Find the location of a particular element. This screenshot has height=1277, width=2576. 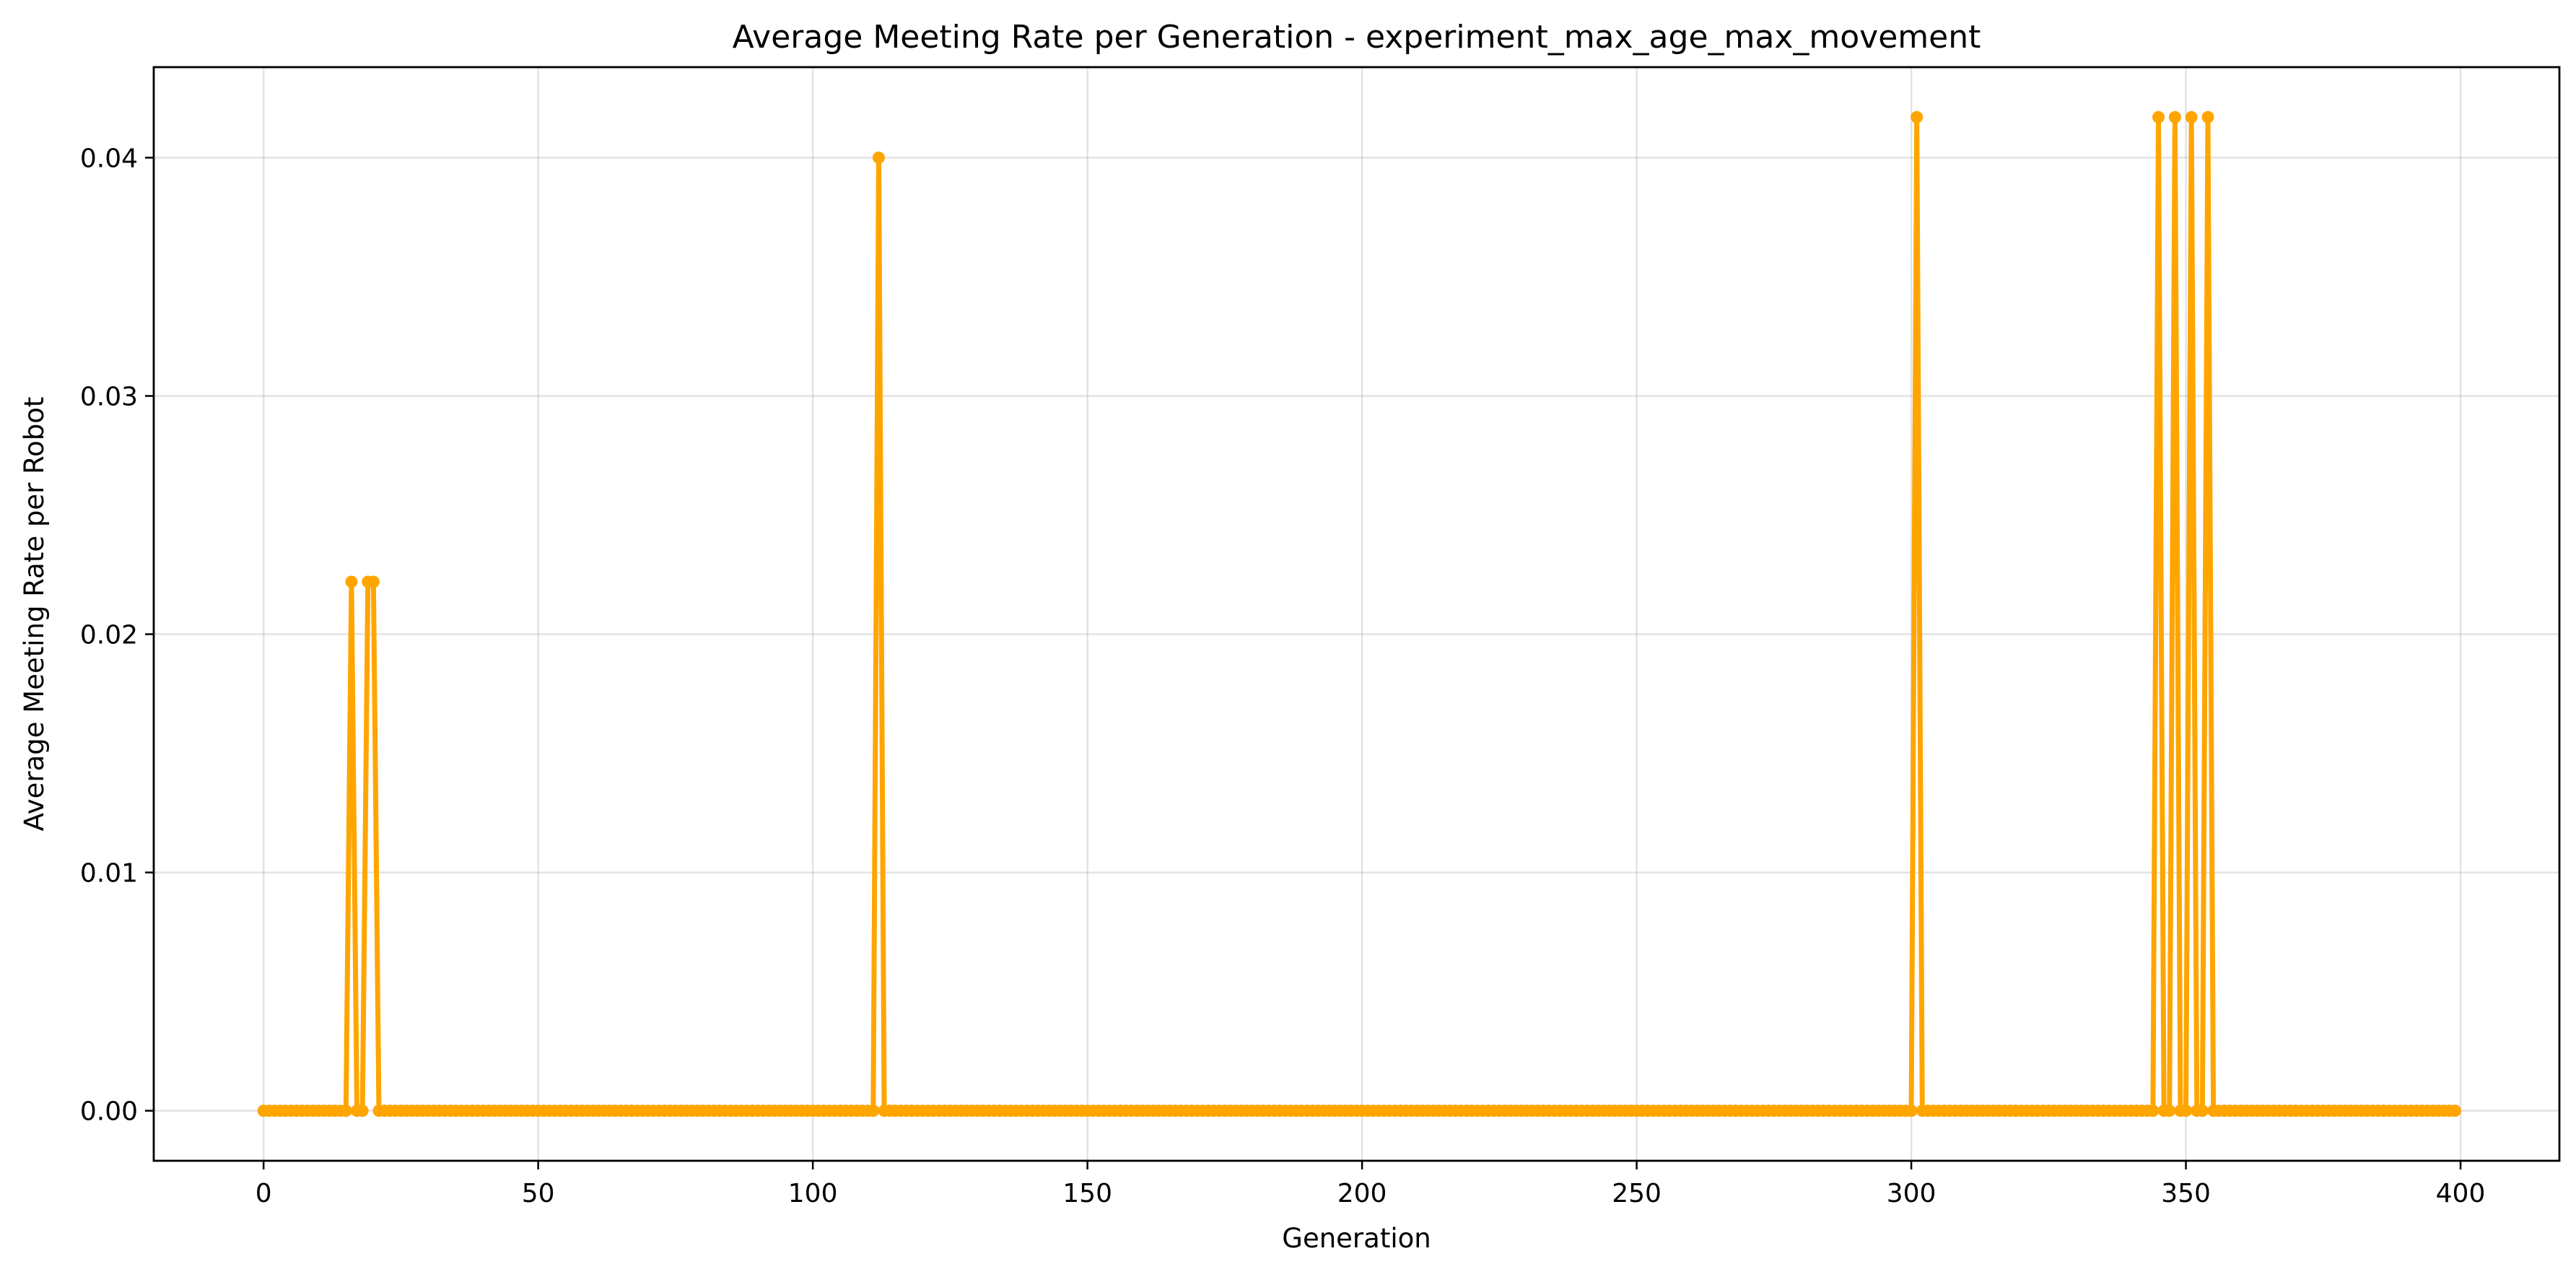

y-tick-label: 0.00 is located at coordinates (109, 1112).